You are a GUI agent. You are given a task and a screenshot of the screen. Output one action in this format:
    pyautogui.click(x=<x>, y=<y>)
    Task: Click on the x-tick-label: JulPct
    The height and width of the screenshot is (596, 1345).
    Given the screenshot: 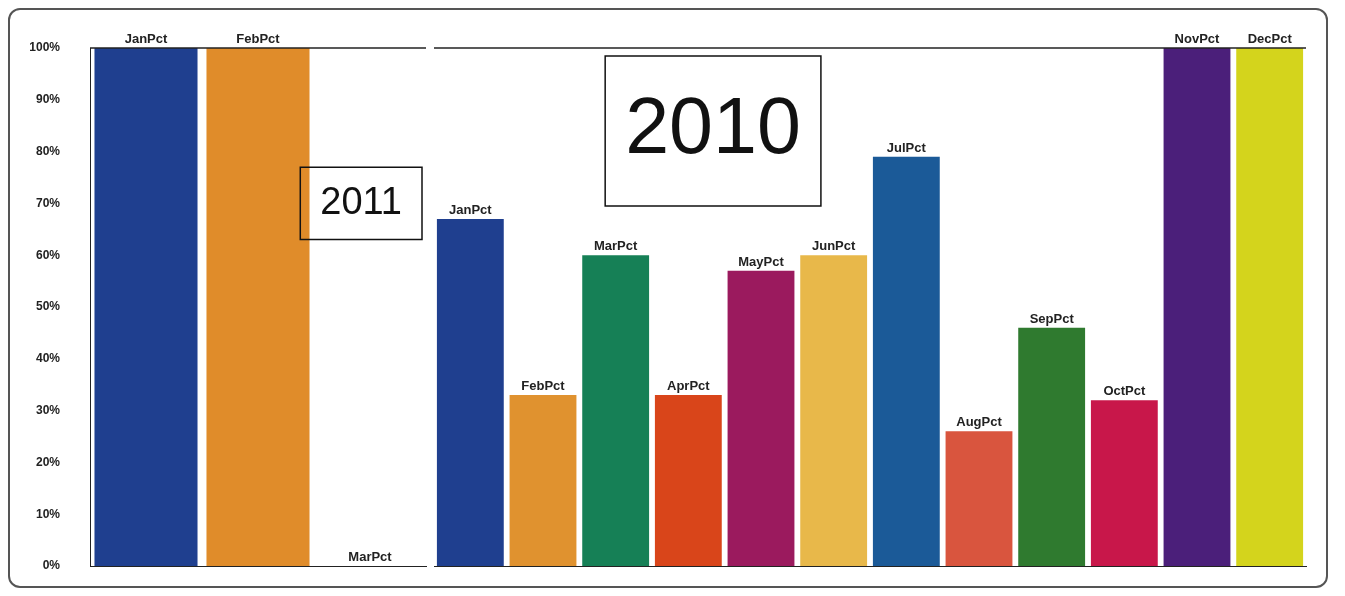 What is the action you would take?
    pyautogui.click(x=906, y=147)
    